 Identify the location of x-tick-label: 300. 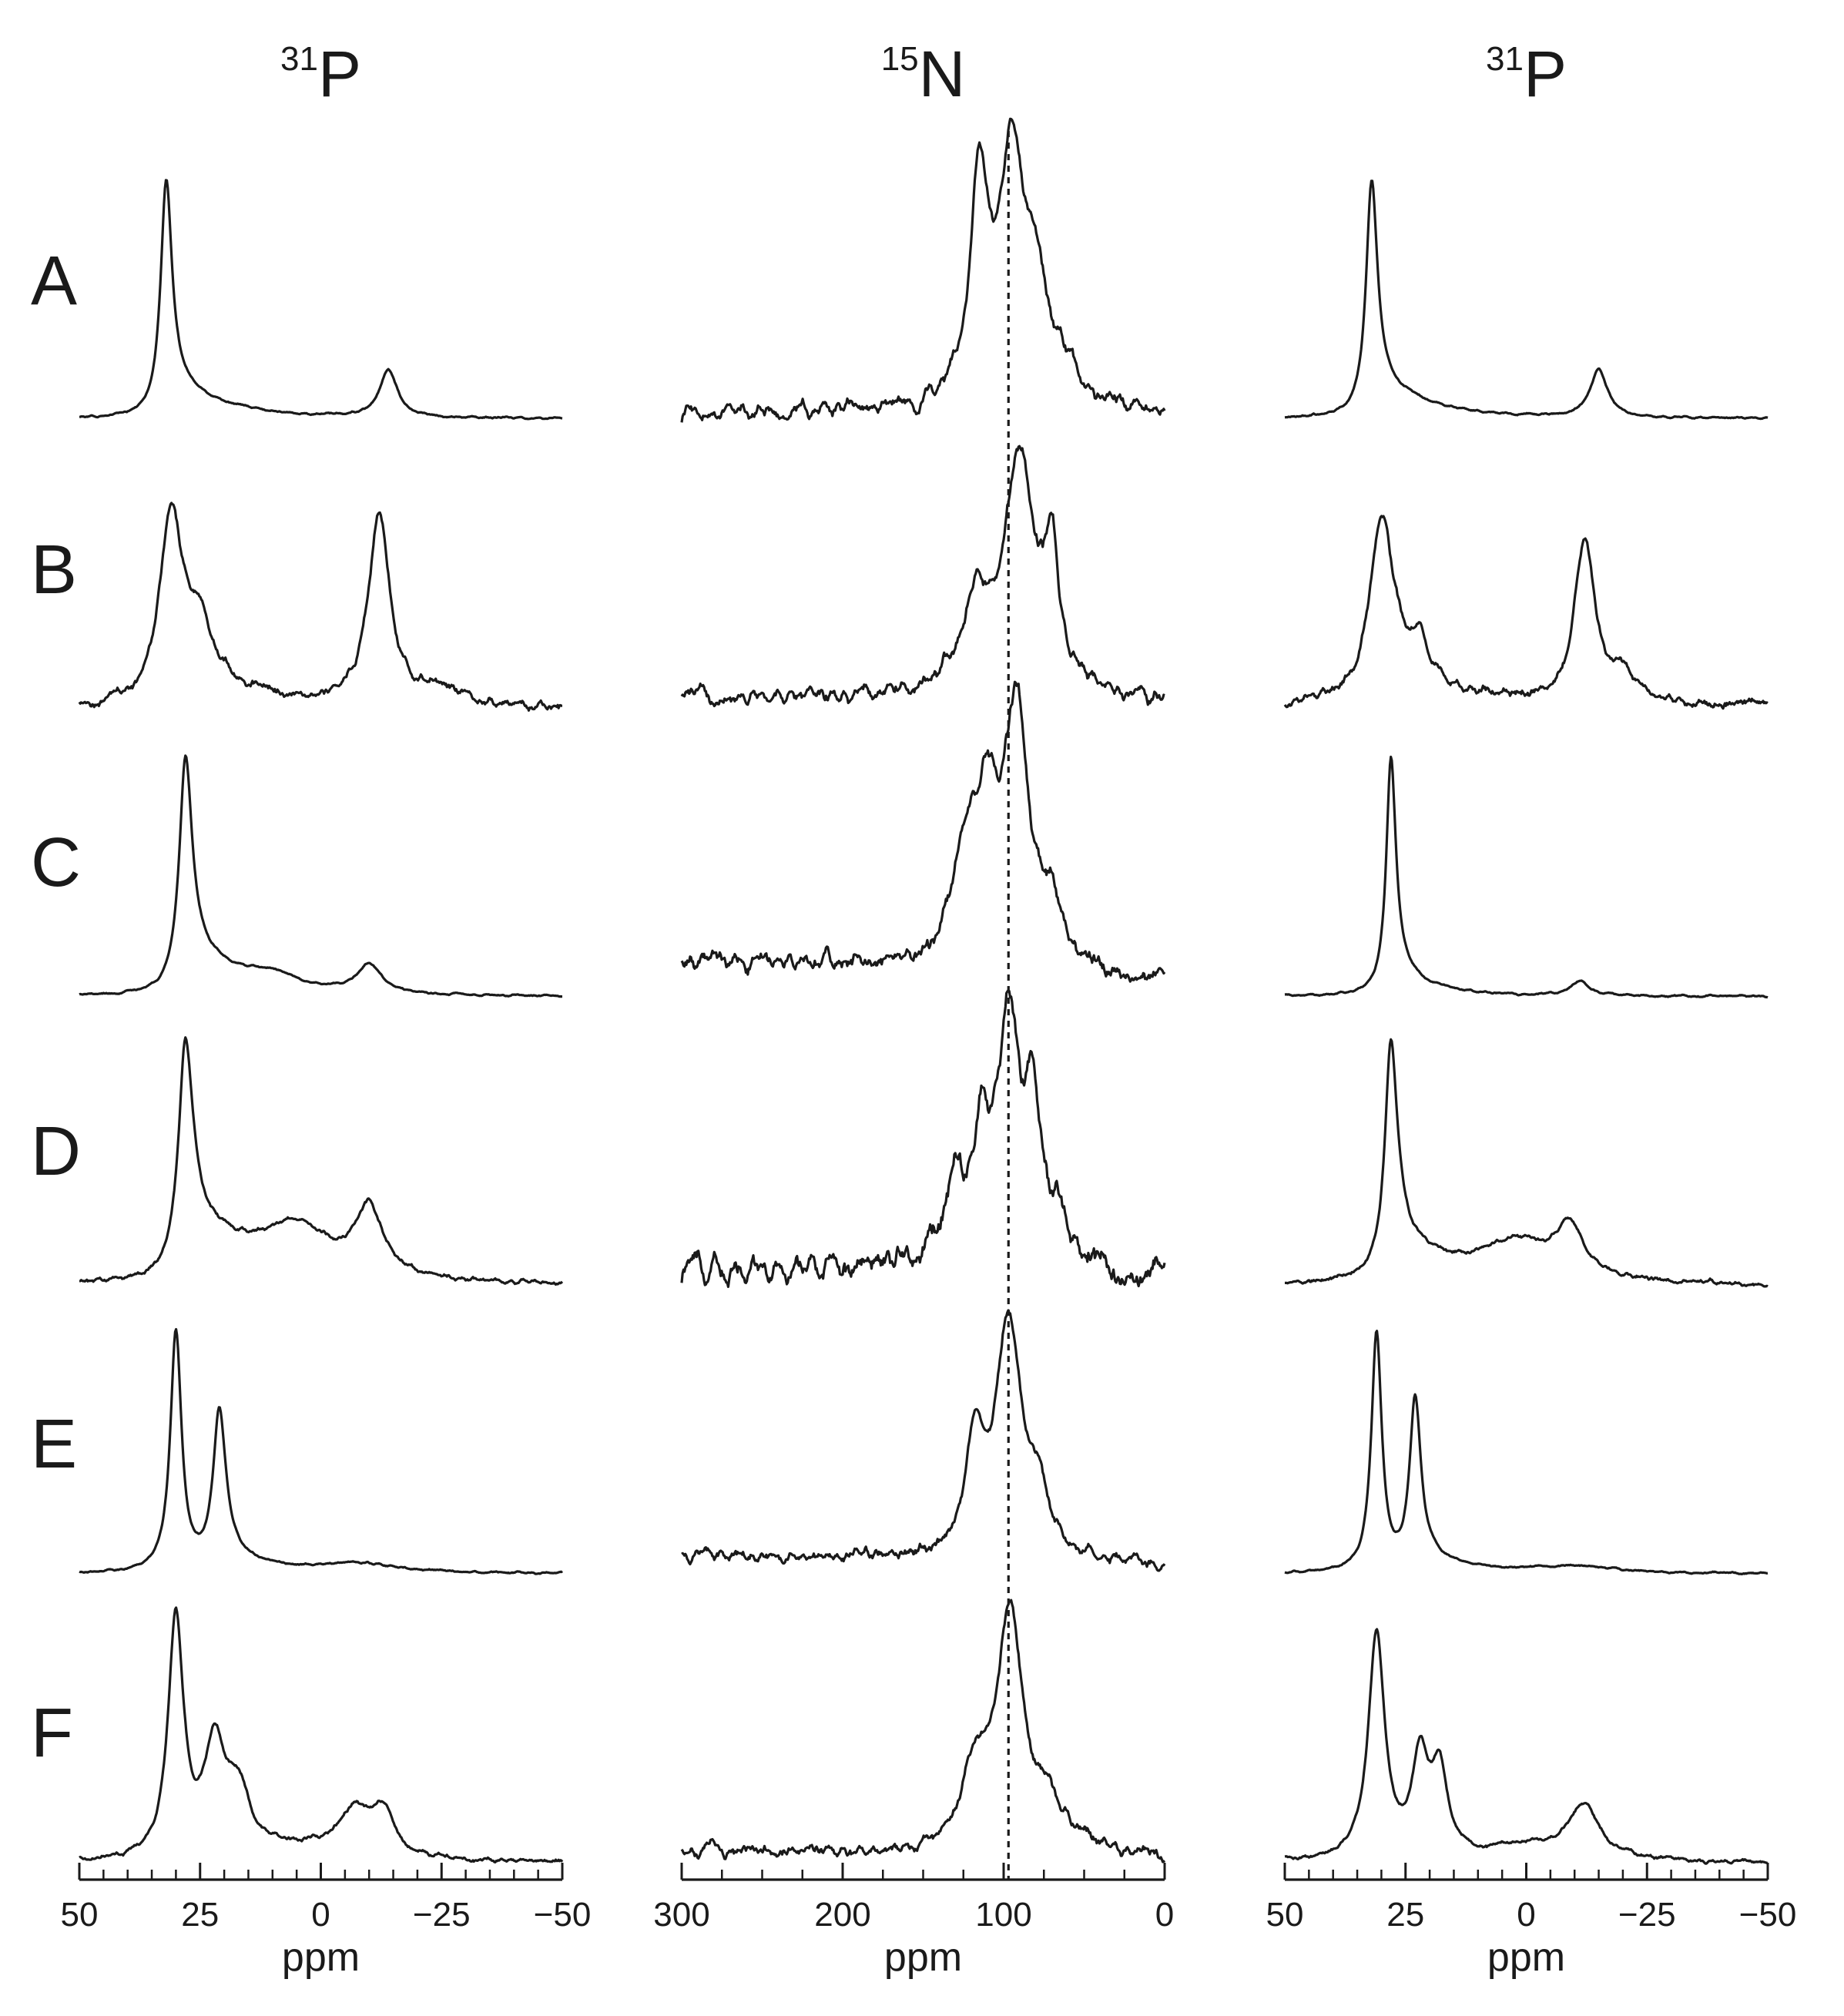
(681, 1915).